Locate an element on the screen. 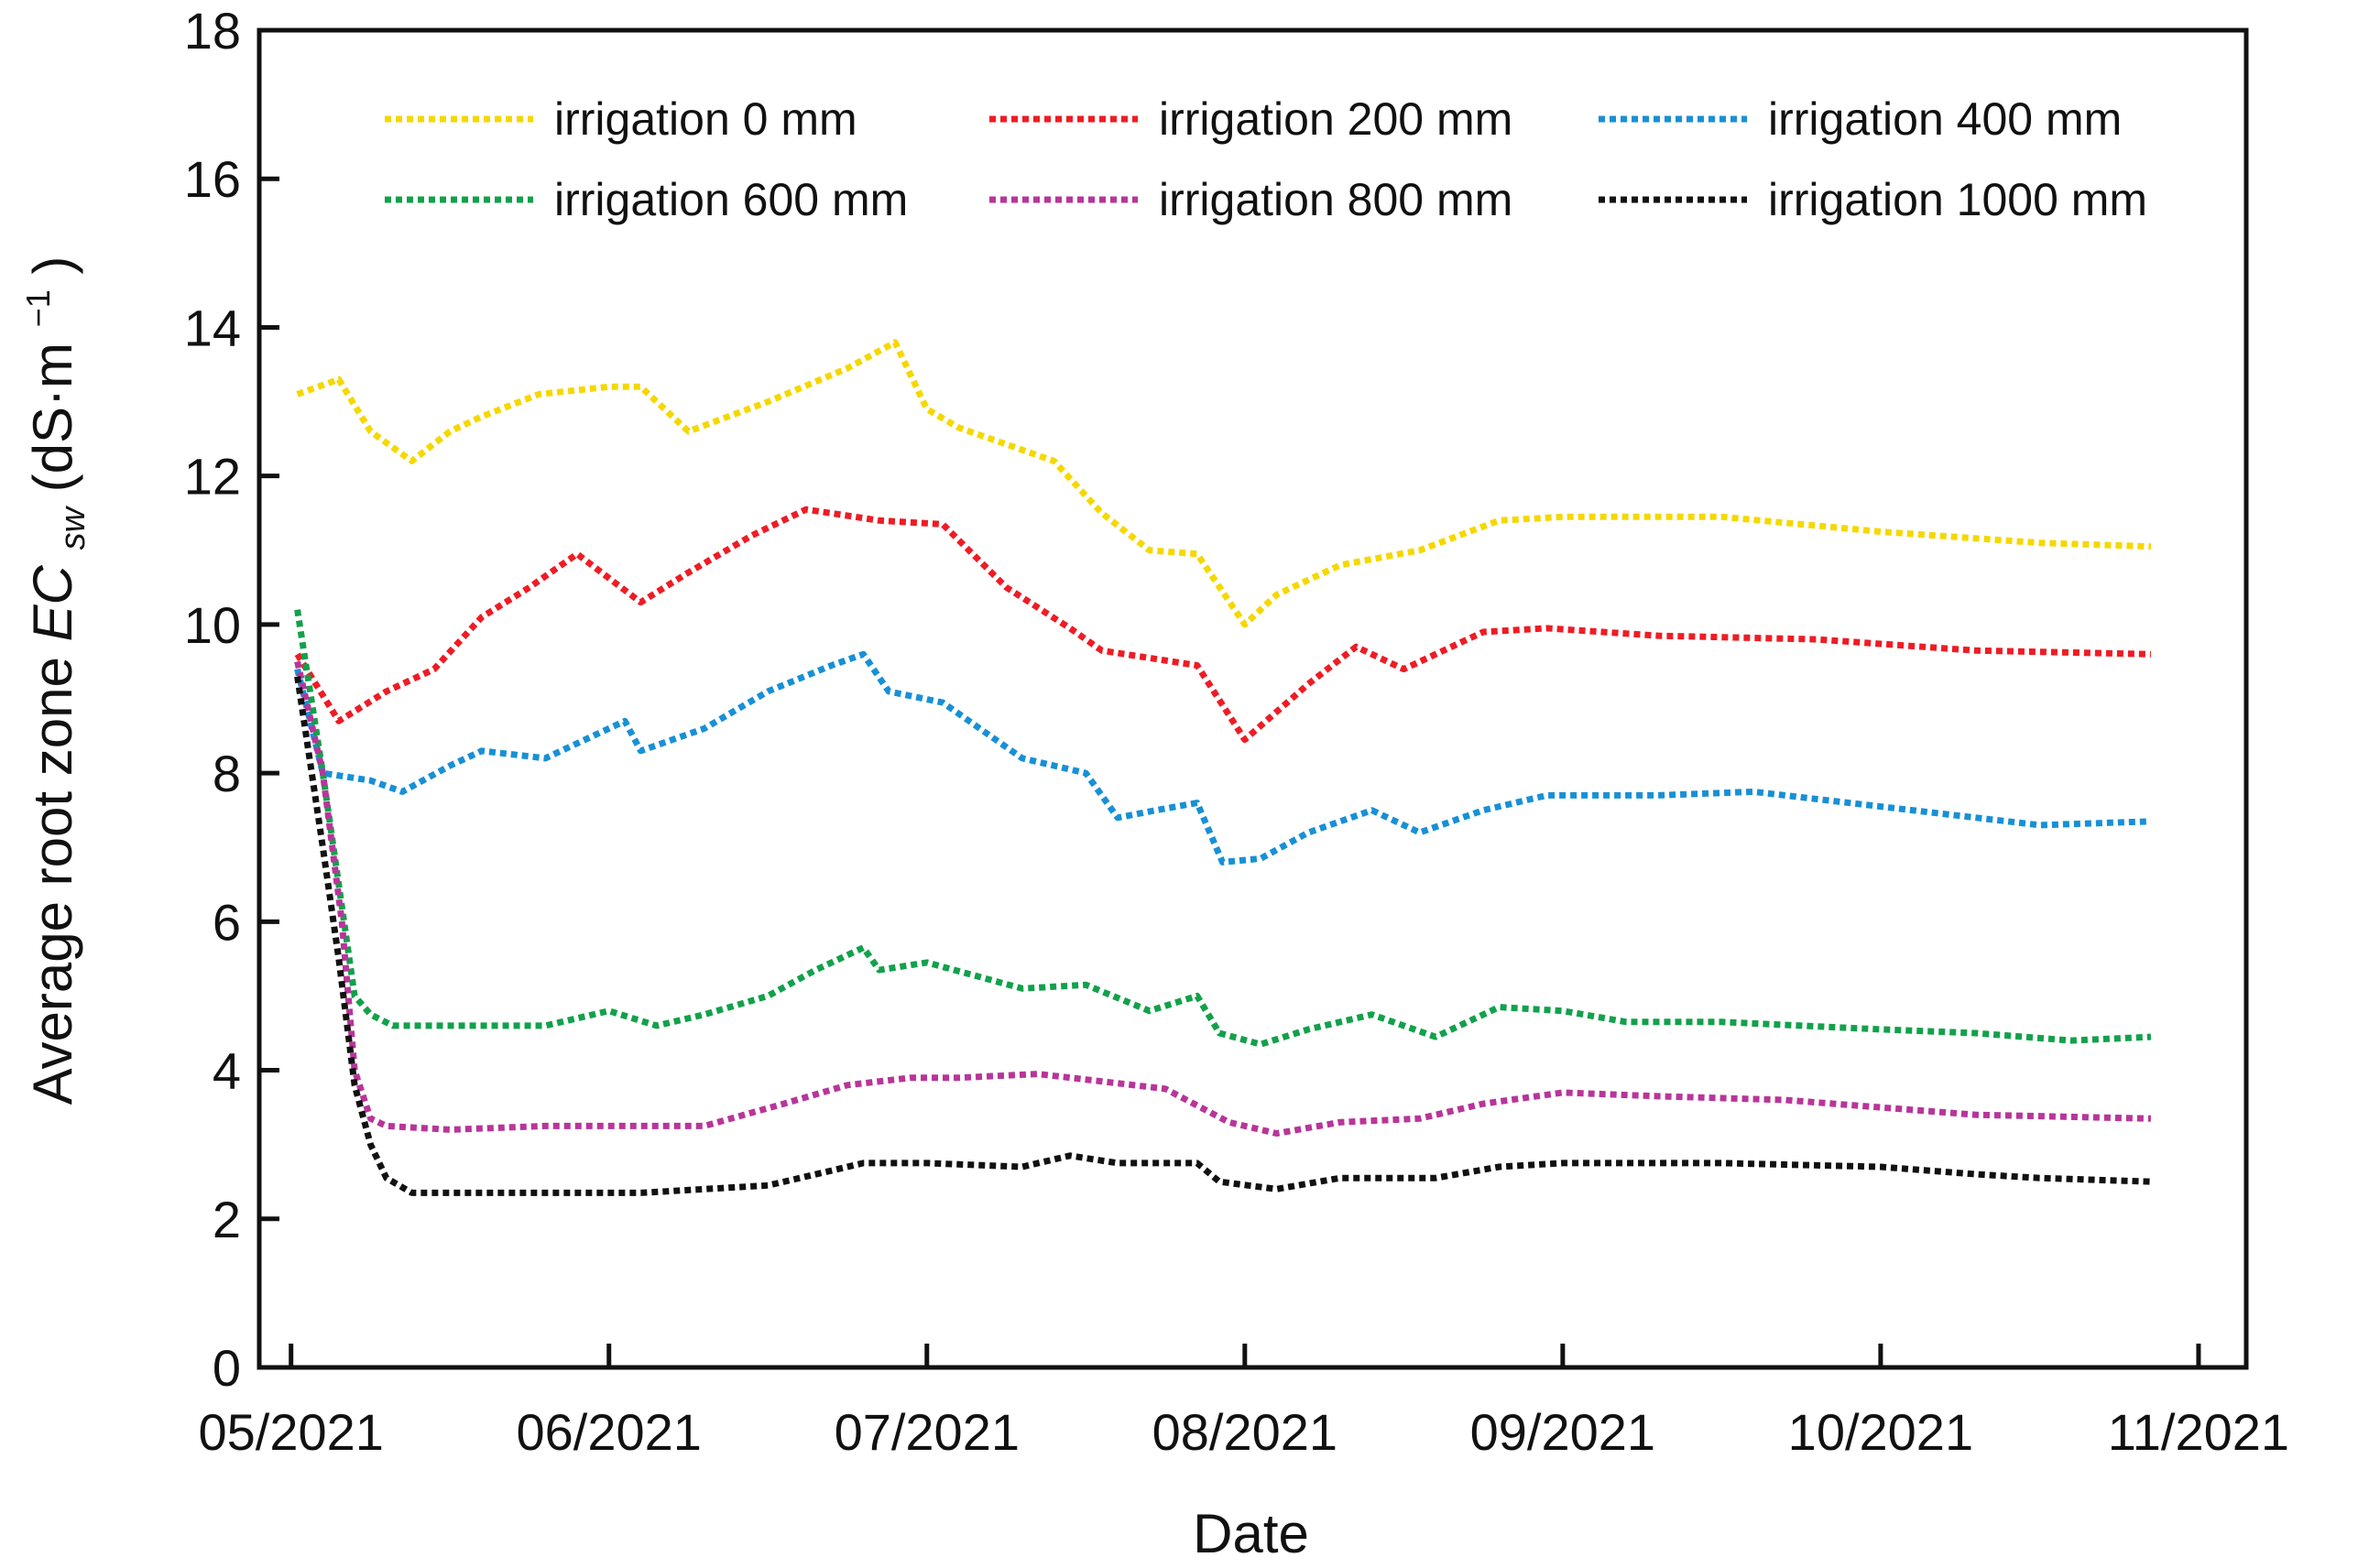 This screenshot has width=2358, height=1568. y-axis: 0 2 4 6 8 10 12 14 16 18 is located at coordinates (231, 699).